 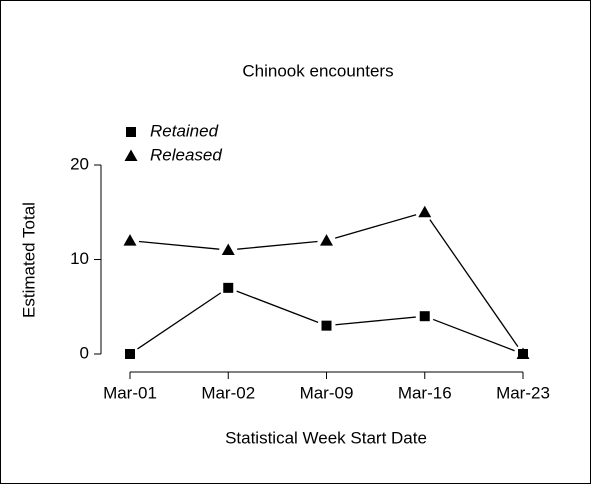 What do you see at coordinates (28, 260) in the screenshot?
I see `y-axis-label: Estimated Total` at bounding box center [28, 260].